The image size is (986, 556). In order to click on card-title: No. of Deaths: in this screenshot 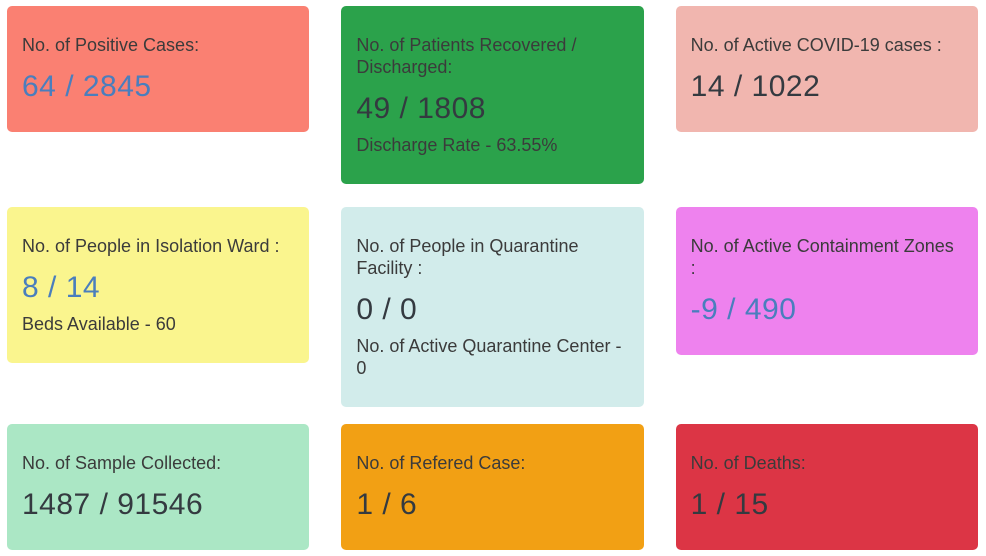, I will do `click(748, 463)`.